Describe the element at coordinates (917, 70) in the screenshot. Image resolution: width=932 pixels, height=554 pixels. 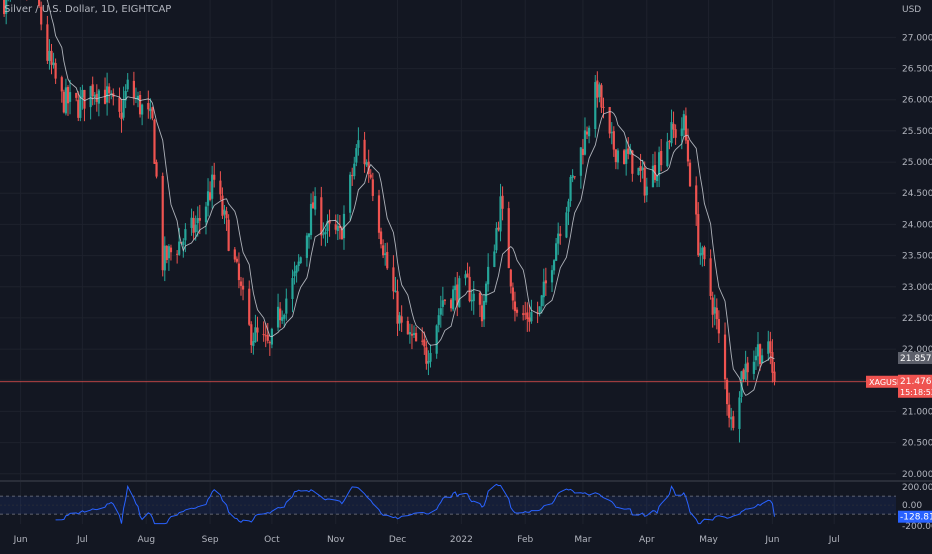
I see `price-tick-label: 26.500` at that location.